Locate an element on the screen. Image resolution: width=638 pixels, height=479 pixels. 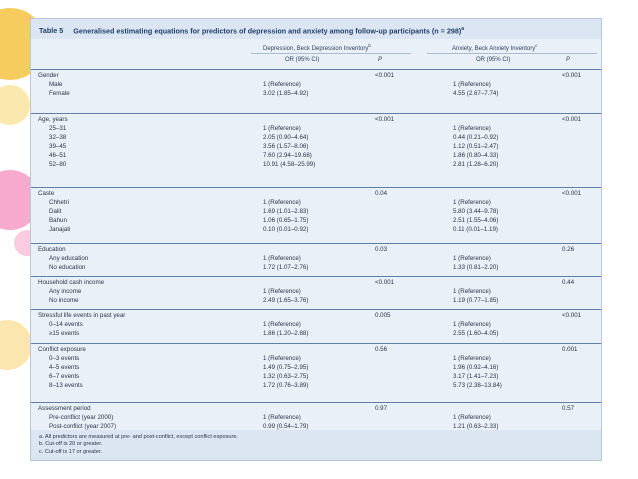
table-row: Janajati 0.10 (0.01–0.92) 0.11 (0.01–1.19) is located at coordinates (316, 229).